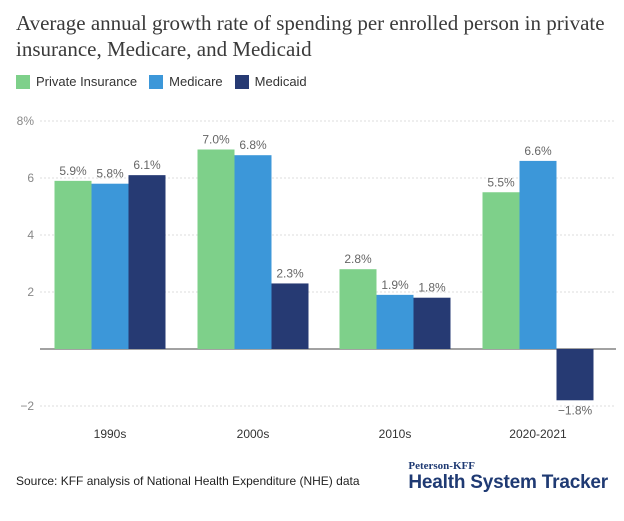  Describe the element at coordinates (30, 178) in the screenshot. I see `y-tick-label: 6` at that location.